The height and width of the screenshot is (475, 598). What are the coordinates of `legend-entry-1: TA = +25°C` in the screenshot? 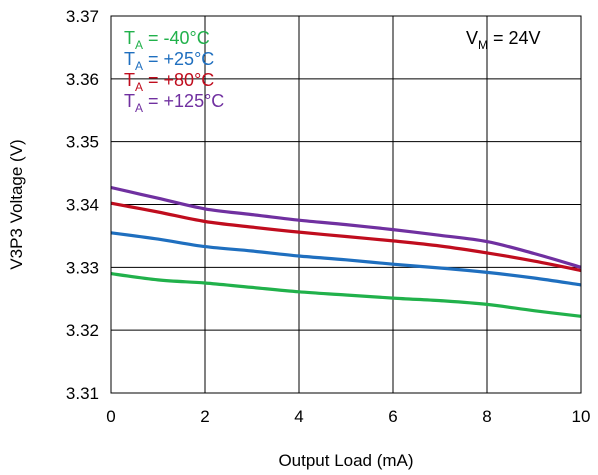 It's located at (169, 61).